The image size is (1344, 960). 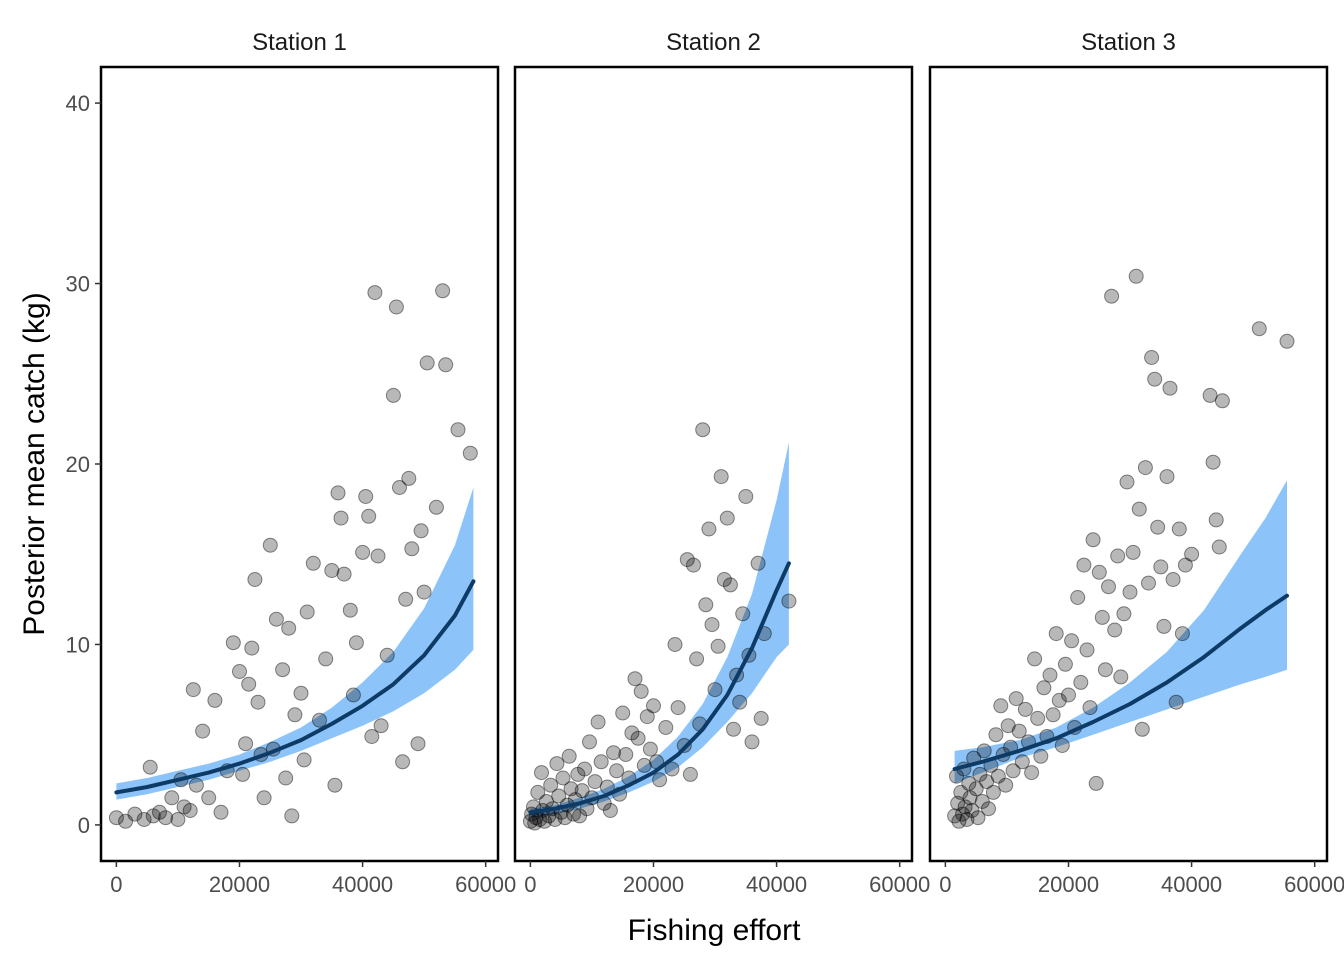 What do you see at coordinates (530, 884) in the screenshot?
I see `x-tick-label: 0` at bounding box center [530, 884].